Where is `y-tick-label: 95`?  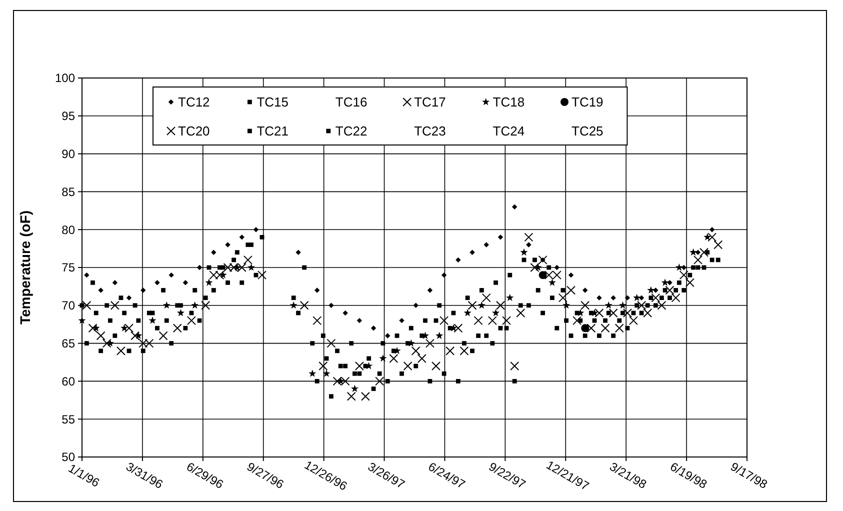 y-tick-label: 95 is located at coordinates (69, 116).